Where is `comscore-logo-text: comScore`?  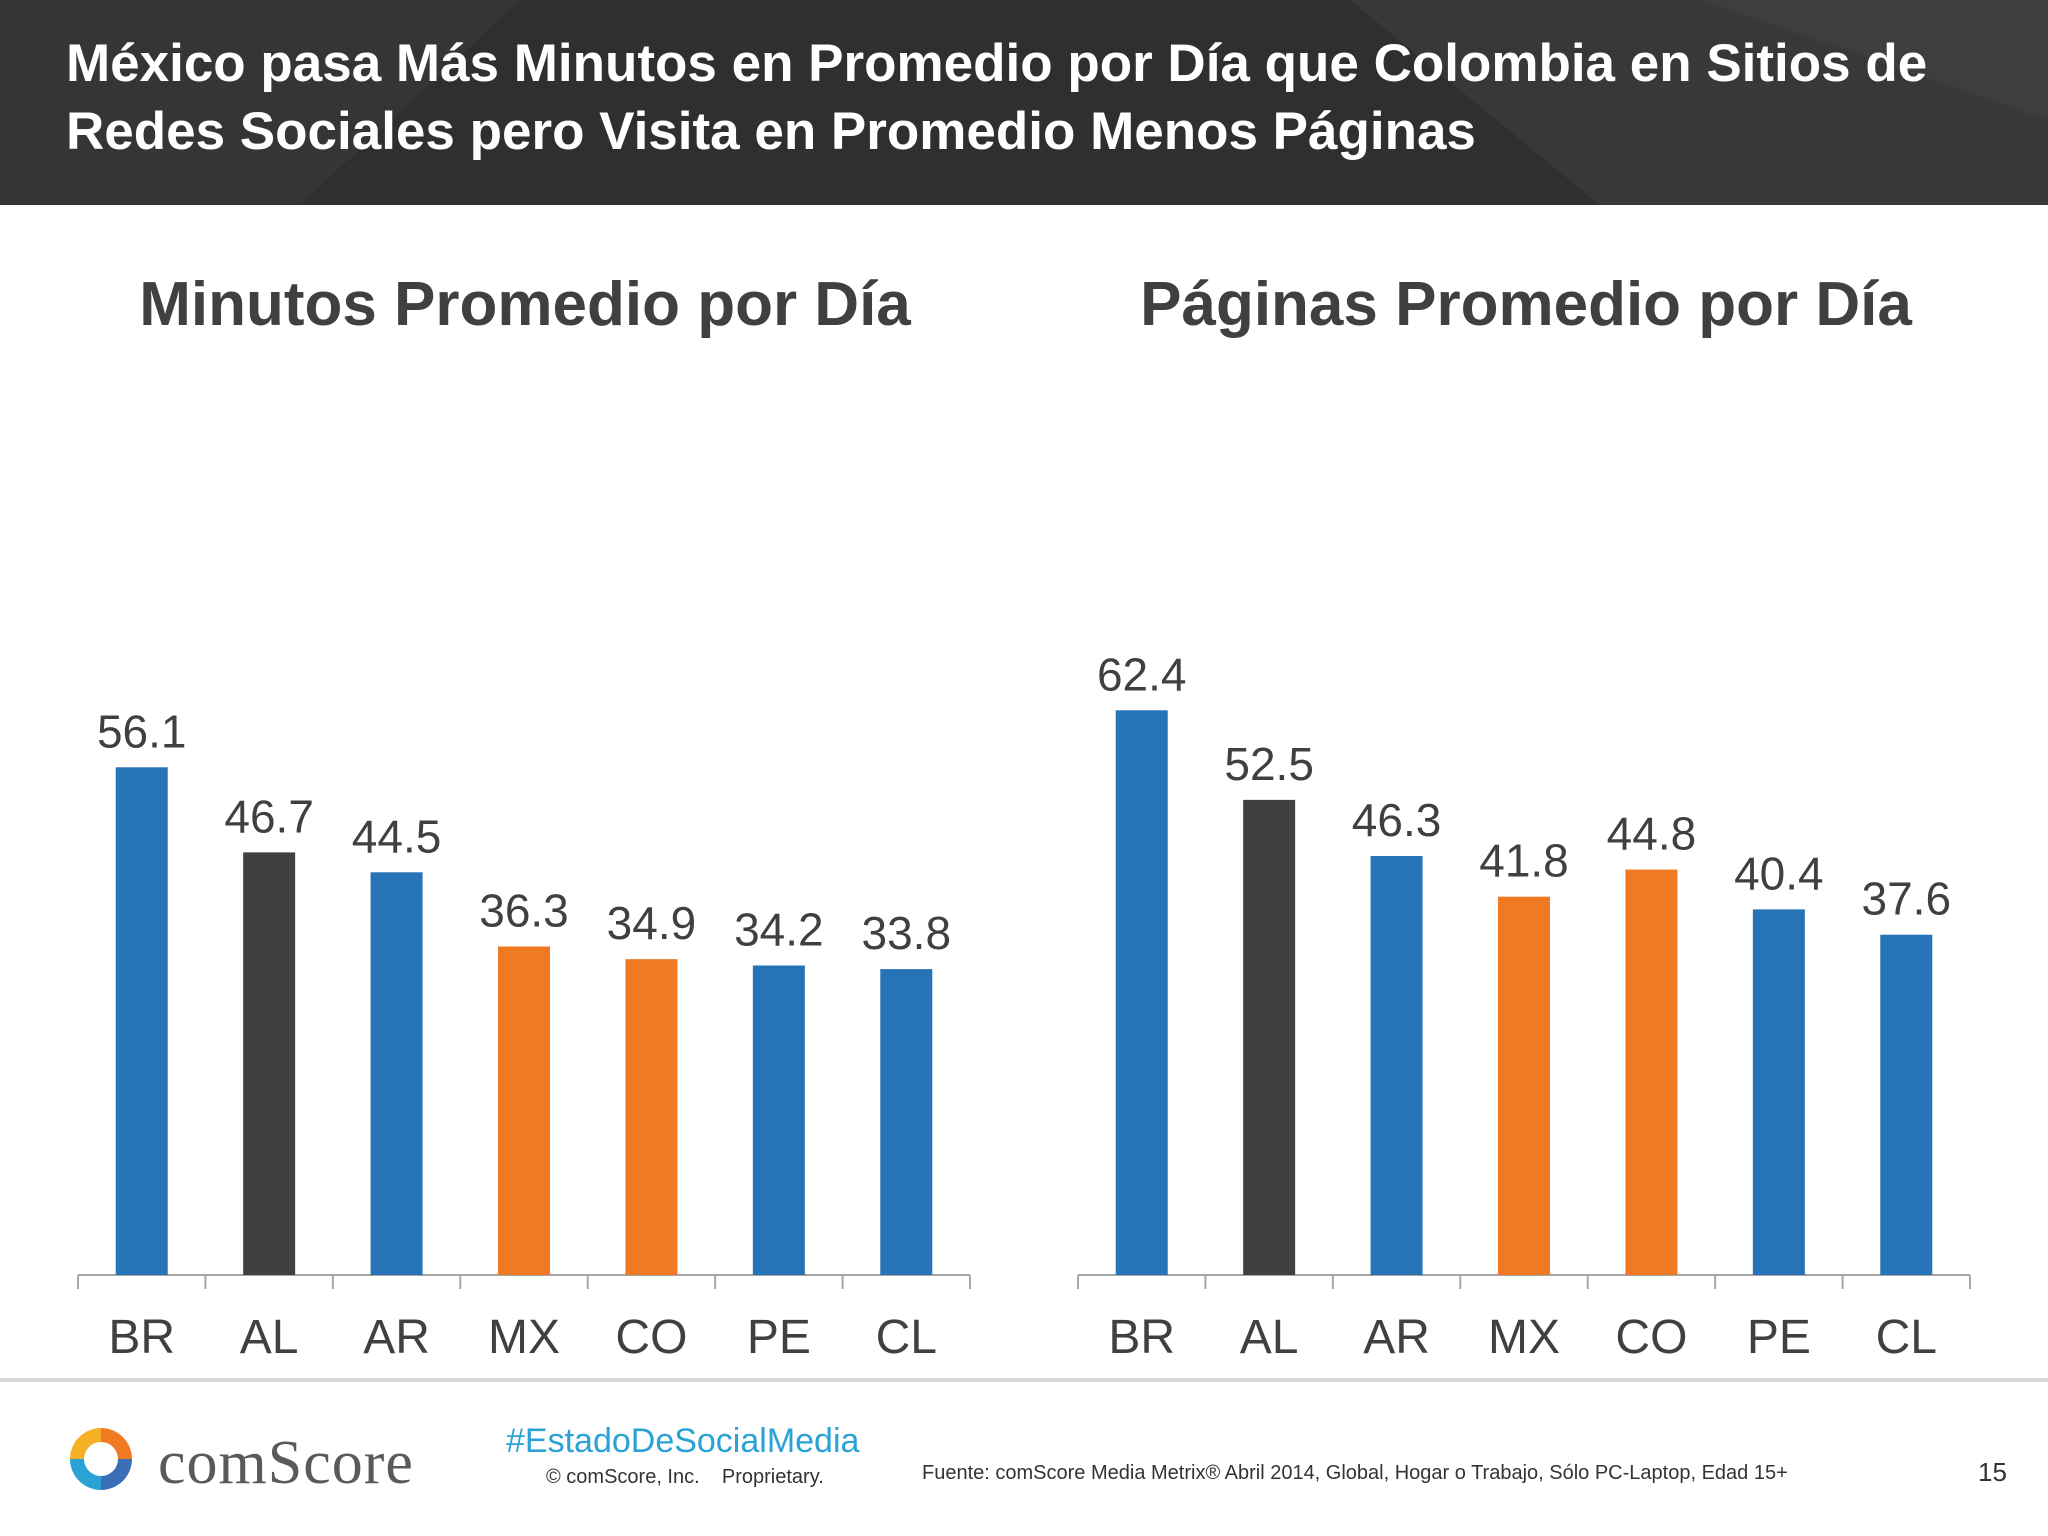
comscore-logo-text: comScore is located at coordinates (286, 1463).